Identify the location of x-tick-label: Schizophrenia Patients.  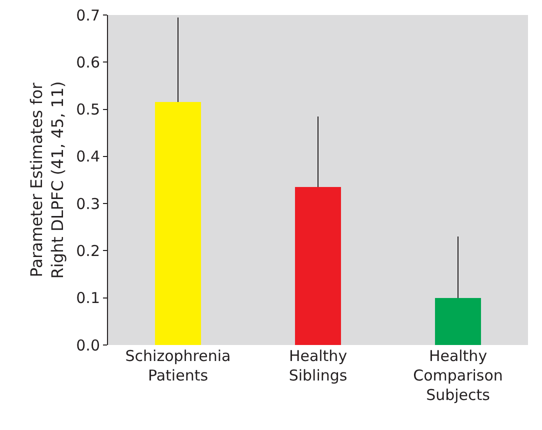
(178, 365).